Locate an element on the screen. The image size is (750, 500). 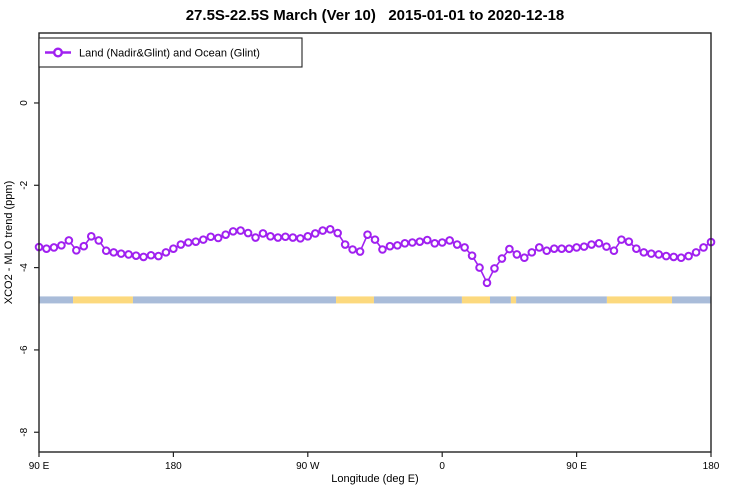
x-tick-label: 180 is located at coordinates (711, 466).